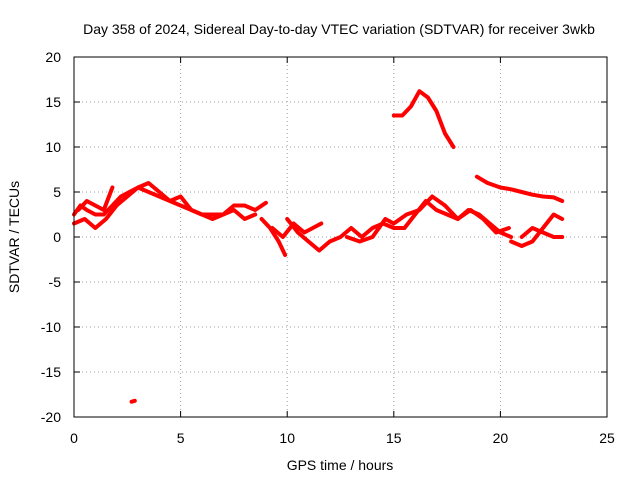 Image resolution: width=640 pixels, height=480 pixels. I want to click on series-line-trace-g, so click(537, 230).